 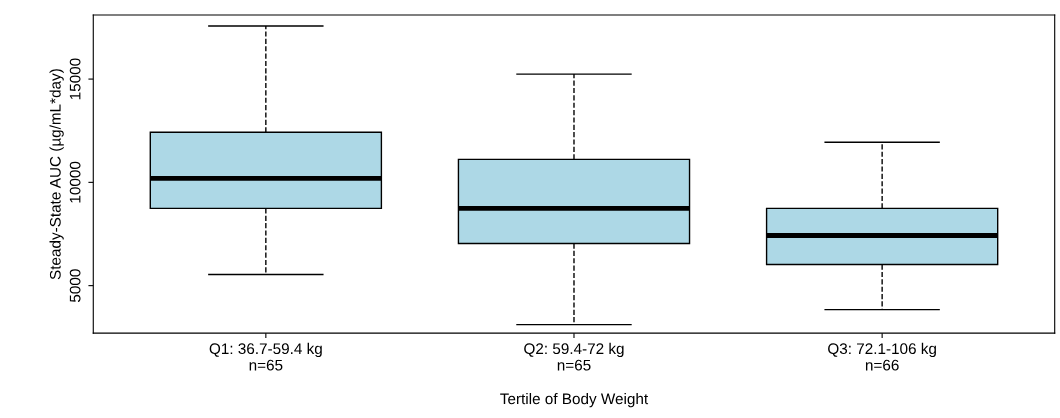 What do you see at coordinates (75, 79) in the screenshot?
I see `y-tick-label: 15000` at bounding box center [75, 79].